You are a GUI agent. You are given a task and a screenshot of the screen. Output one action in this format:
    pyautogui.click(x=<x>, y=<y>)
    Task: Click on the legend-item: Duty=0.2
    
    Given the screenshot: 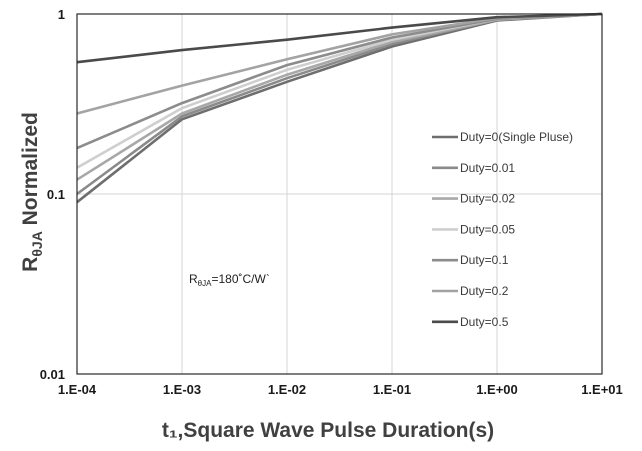 What is the action you would take?
    pyautogui.click(x=470, y=291)
    